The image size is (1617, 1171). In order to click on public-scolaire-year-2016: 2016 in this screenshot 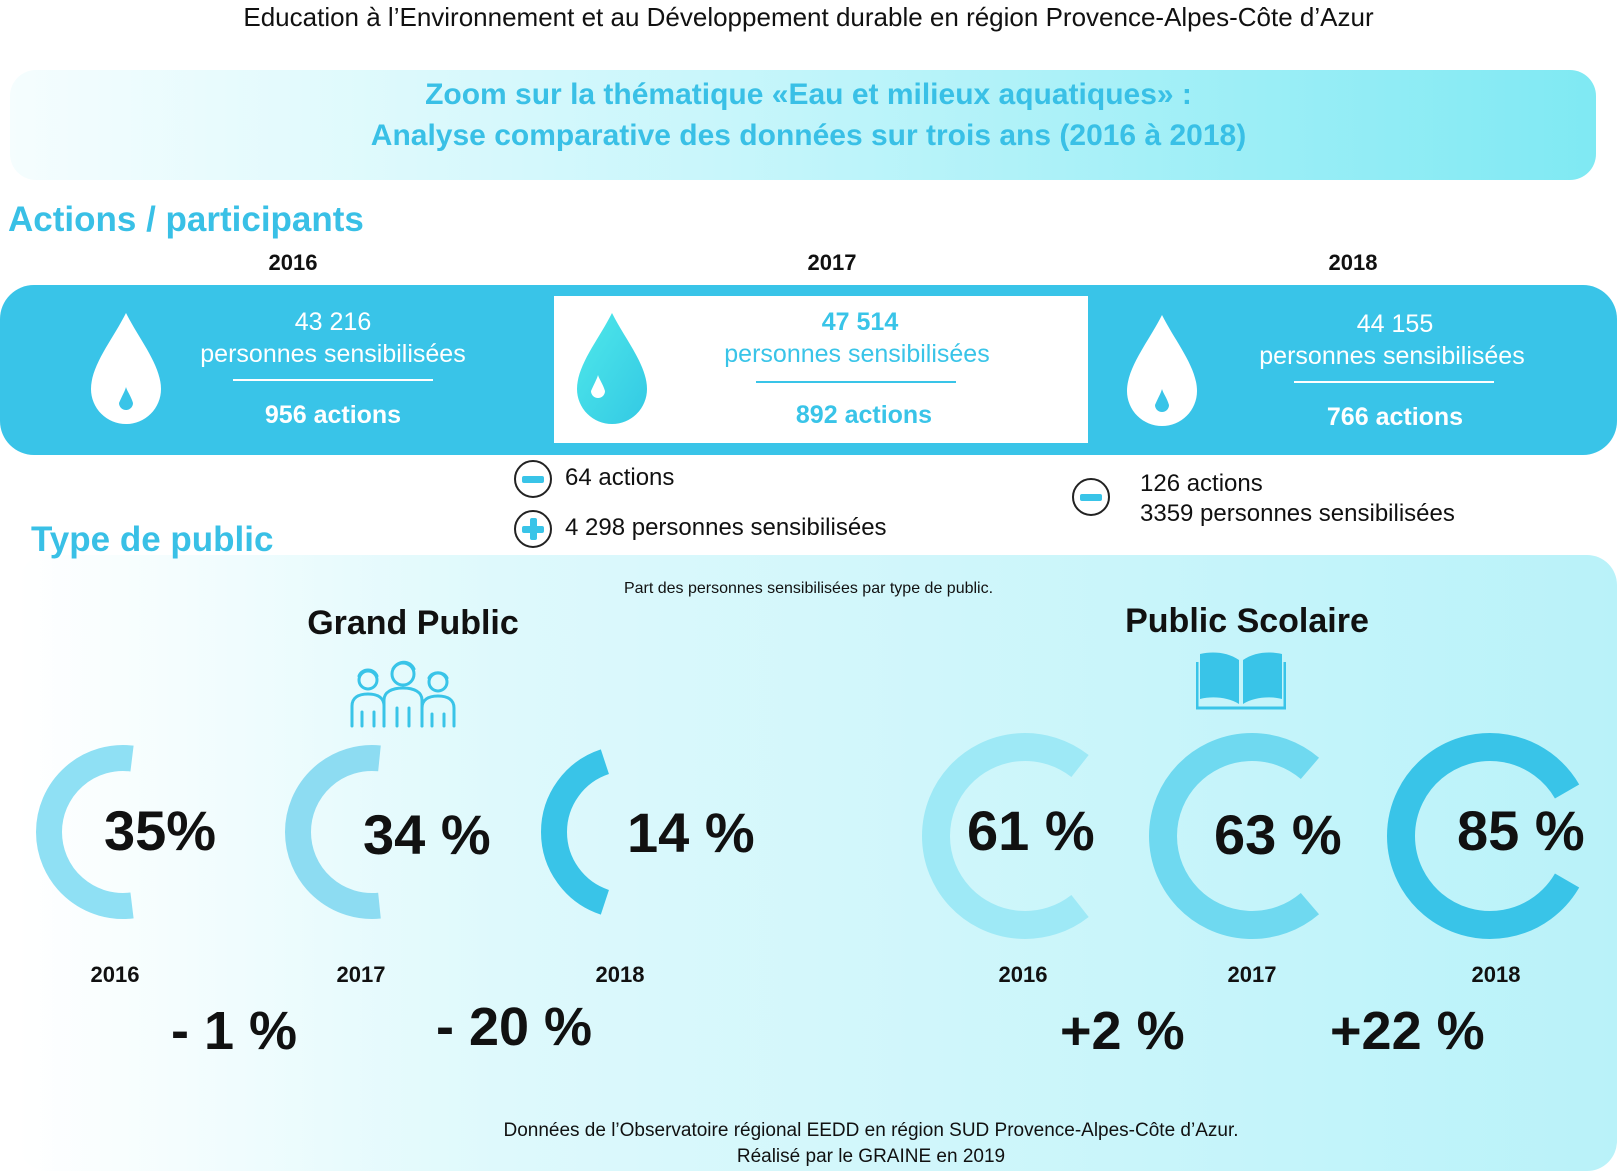, I will do `click(1023, 974)`.